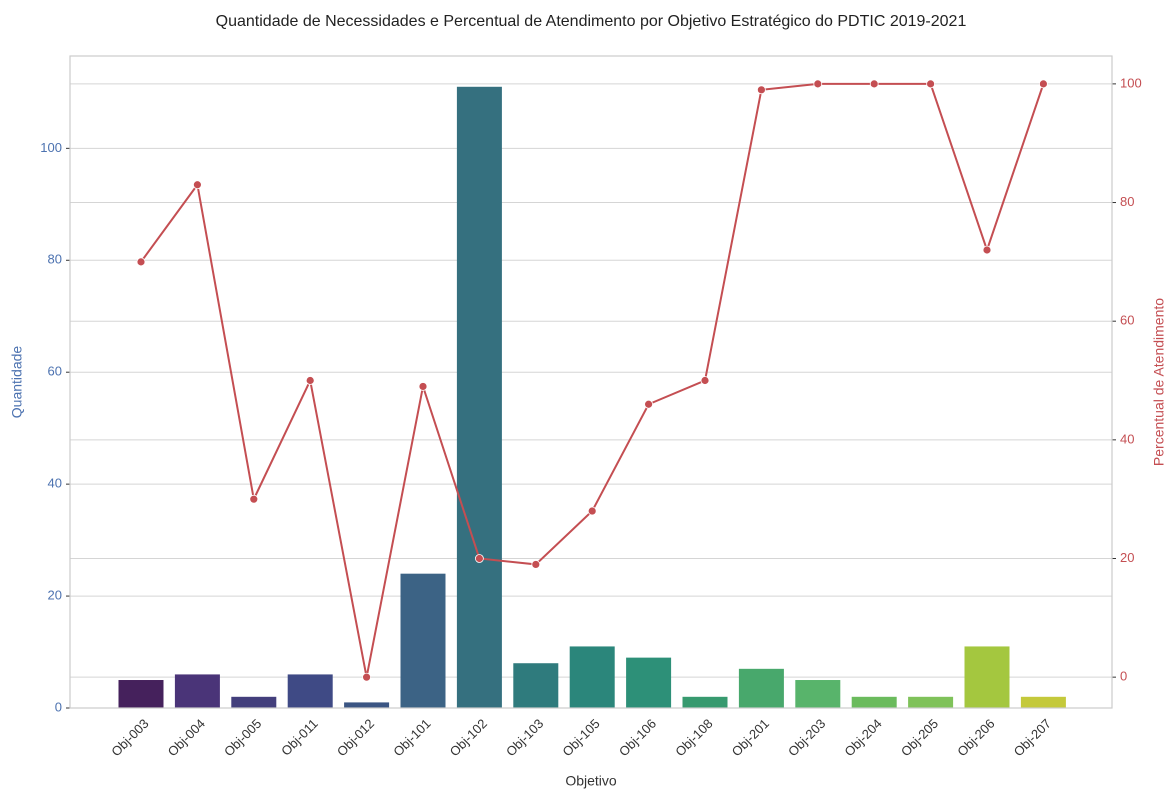 The image size is (1170, 791). I want to click on x-tick-label: Obj-108, so click(693, 737).